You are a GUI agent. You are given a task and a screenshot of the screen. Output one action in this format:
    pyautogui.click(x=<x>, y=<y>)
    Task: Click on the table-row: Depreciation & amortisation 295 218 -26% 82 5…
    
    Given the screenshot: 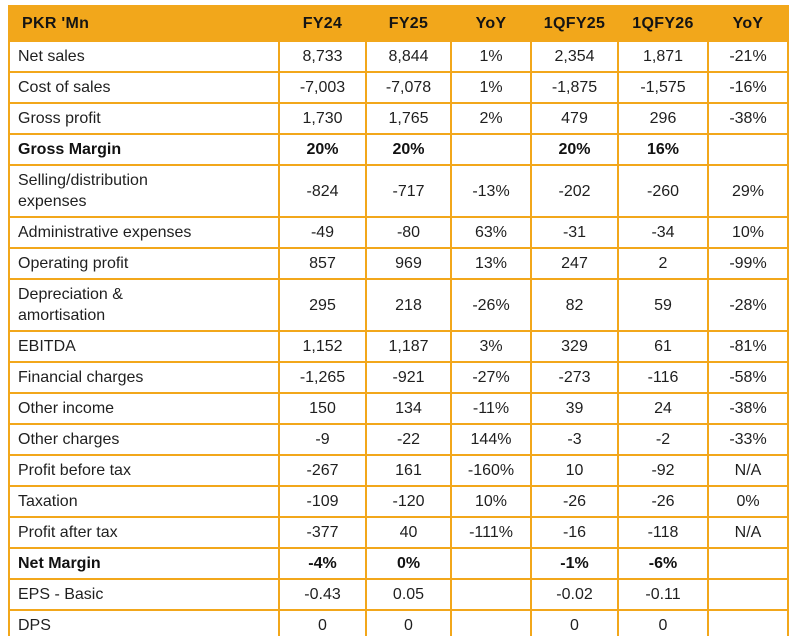 What is the action you would take?
    pyautogui.click(x=398, y=305)
    